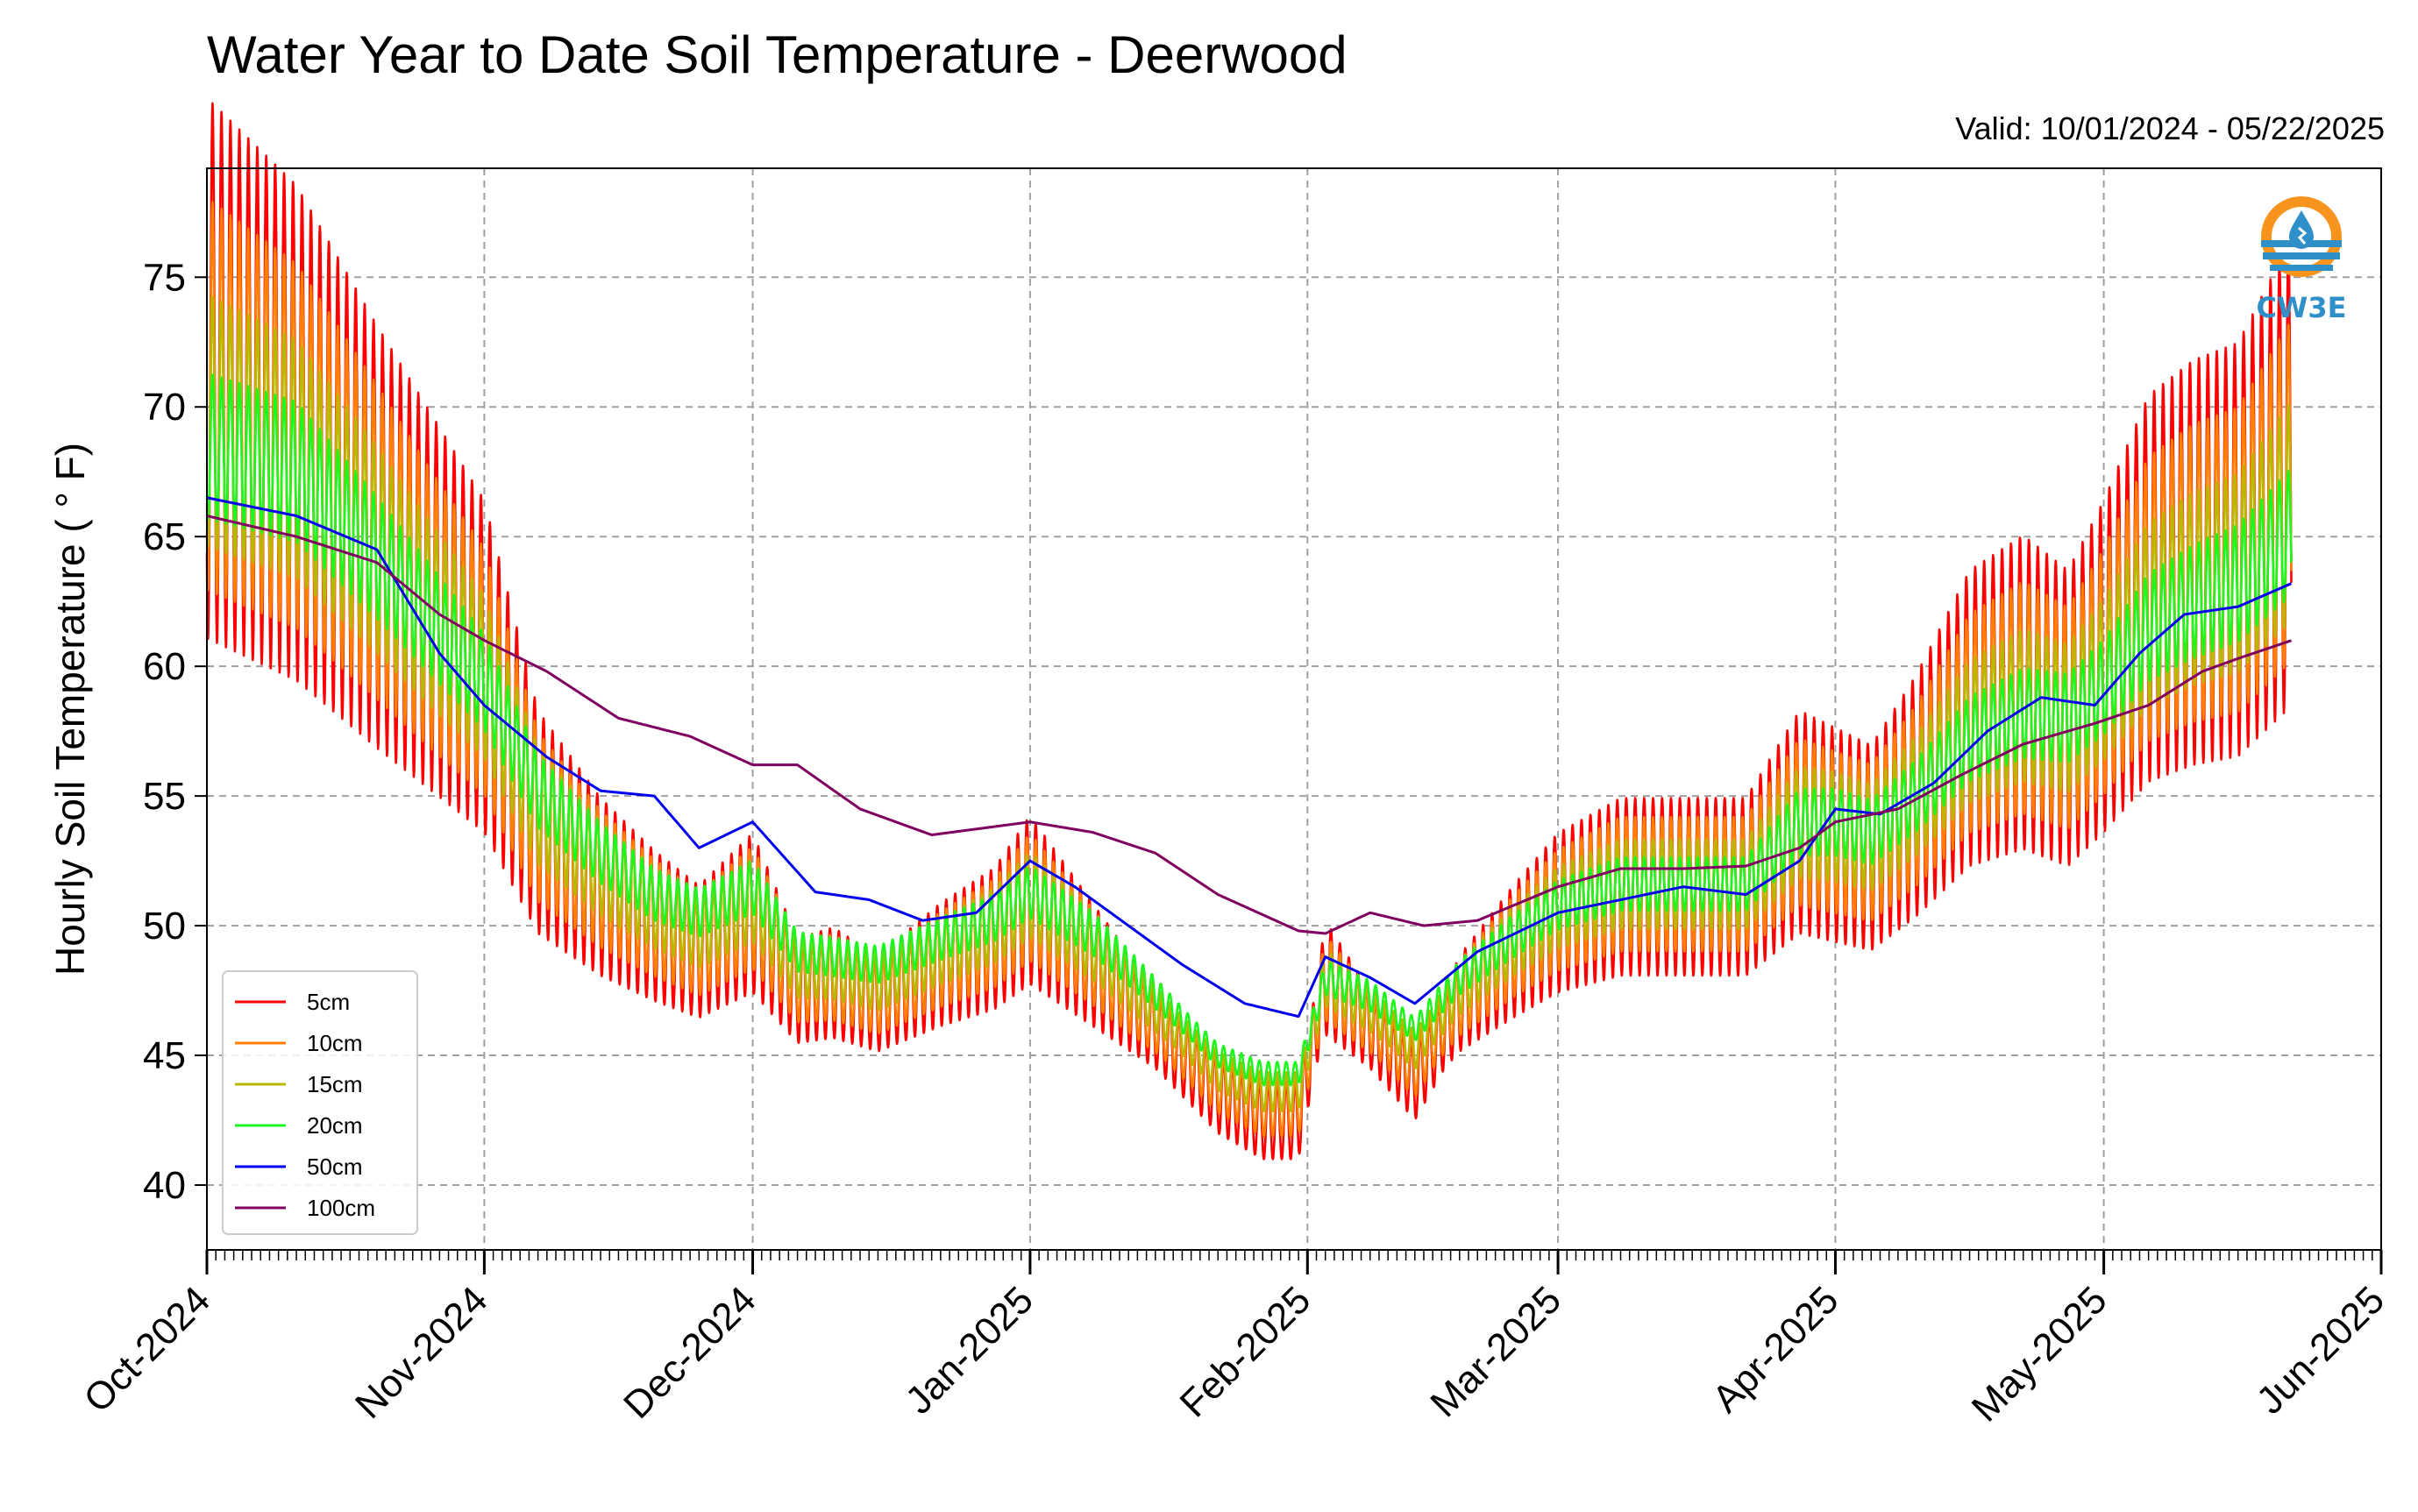 Image resolution: width=2418 pixels, height=1512 pixels. I want to click on y-tick-label: 40, so click(164, 1185).